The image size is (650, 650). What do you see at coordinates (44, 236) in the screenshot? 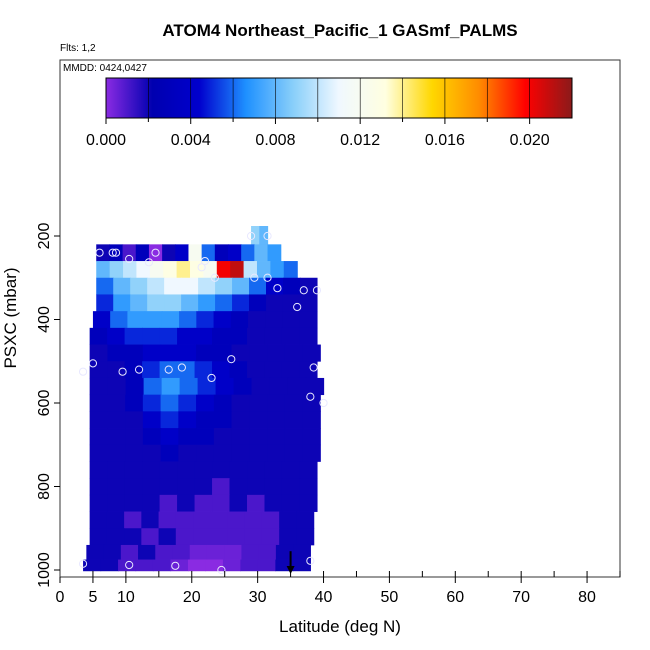
I see `y-tick-label: 200` at bounding box center [44, 236].